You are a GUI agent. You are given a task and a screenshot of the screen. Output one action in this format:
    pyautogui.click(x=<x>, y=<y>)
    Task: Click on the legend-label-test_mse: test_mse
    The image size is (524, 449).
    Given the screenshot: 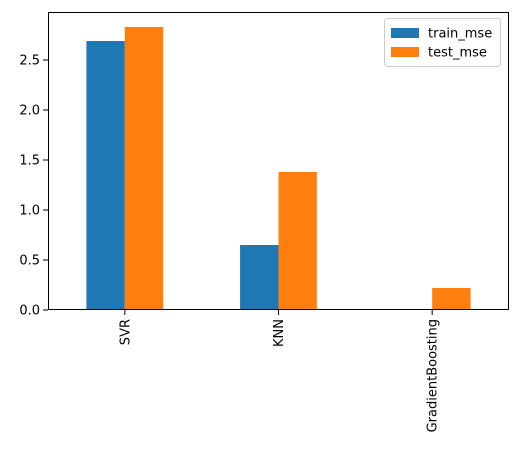 What is the action you would take?
    pyautogui.click(x=457, y=53)
    